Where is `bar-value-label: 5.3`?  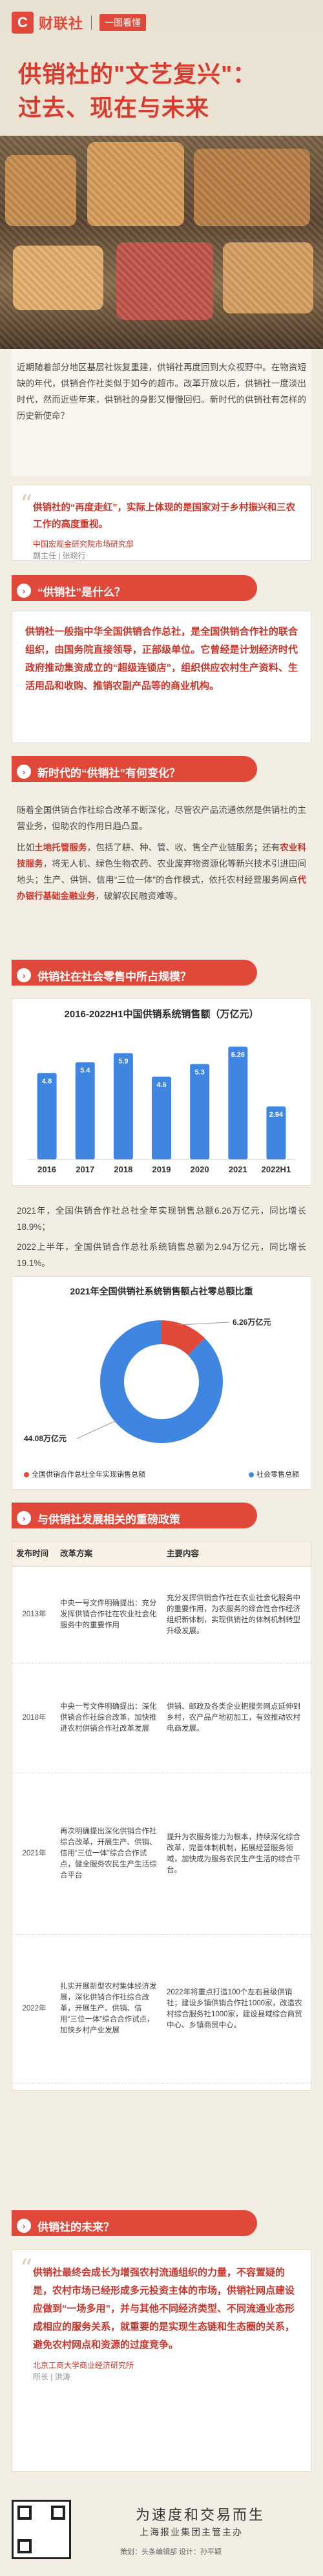 bar-value-label: 5.3 is located at coordinates (199, 1072).